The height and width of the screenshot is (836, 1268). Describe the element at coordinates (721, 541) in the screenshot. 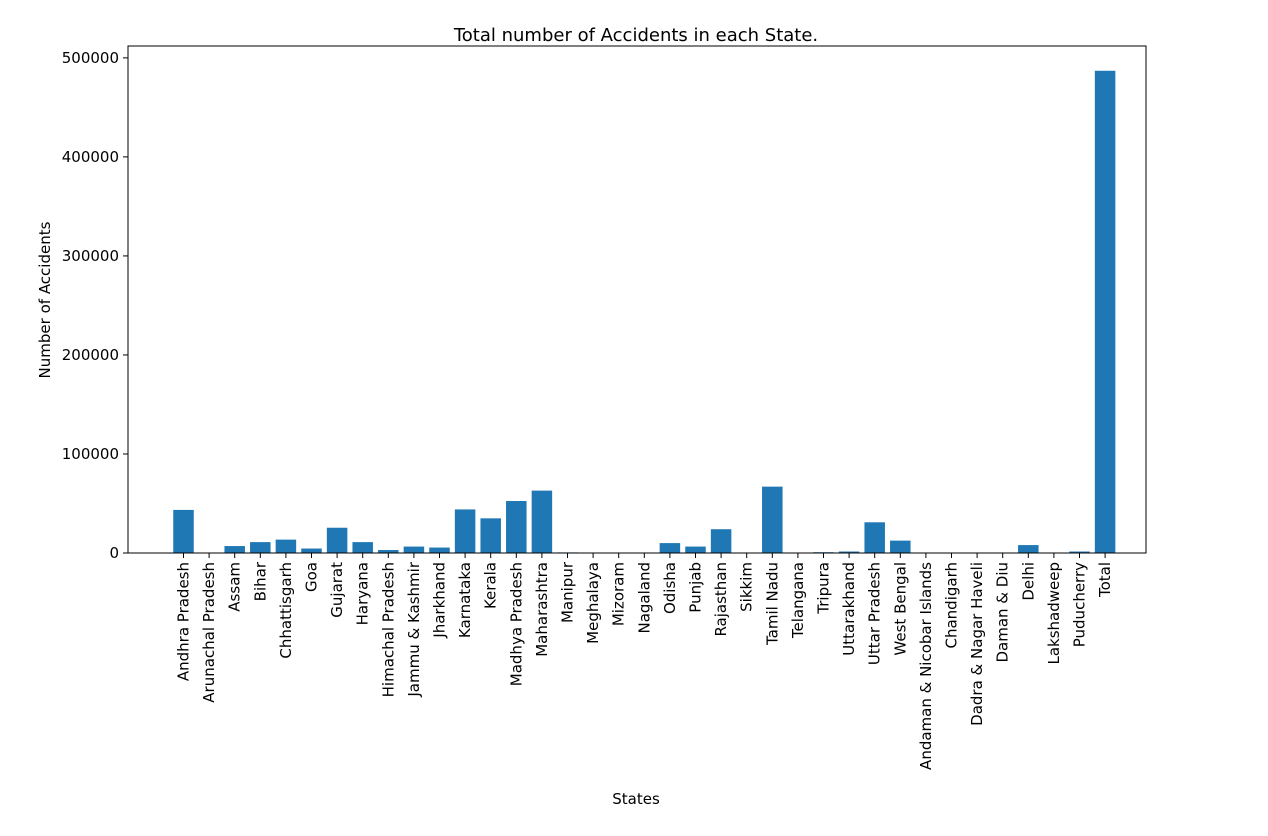

I see `bar-rajasthan` at that location.